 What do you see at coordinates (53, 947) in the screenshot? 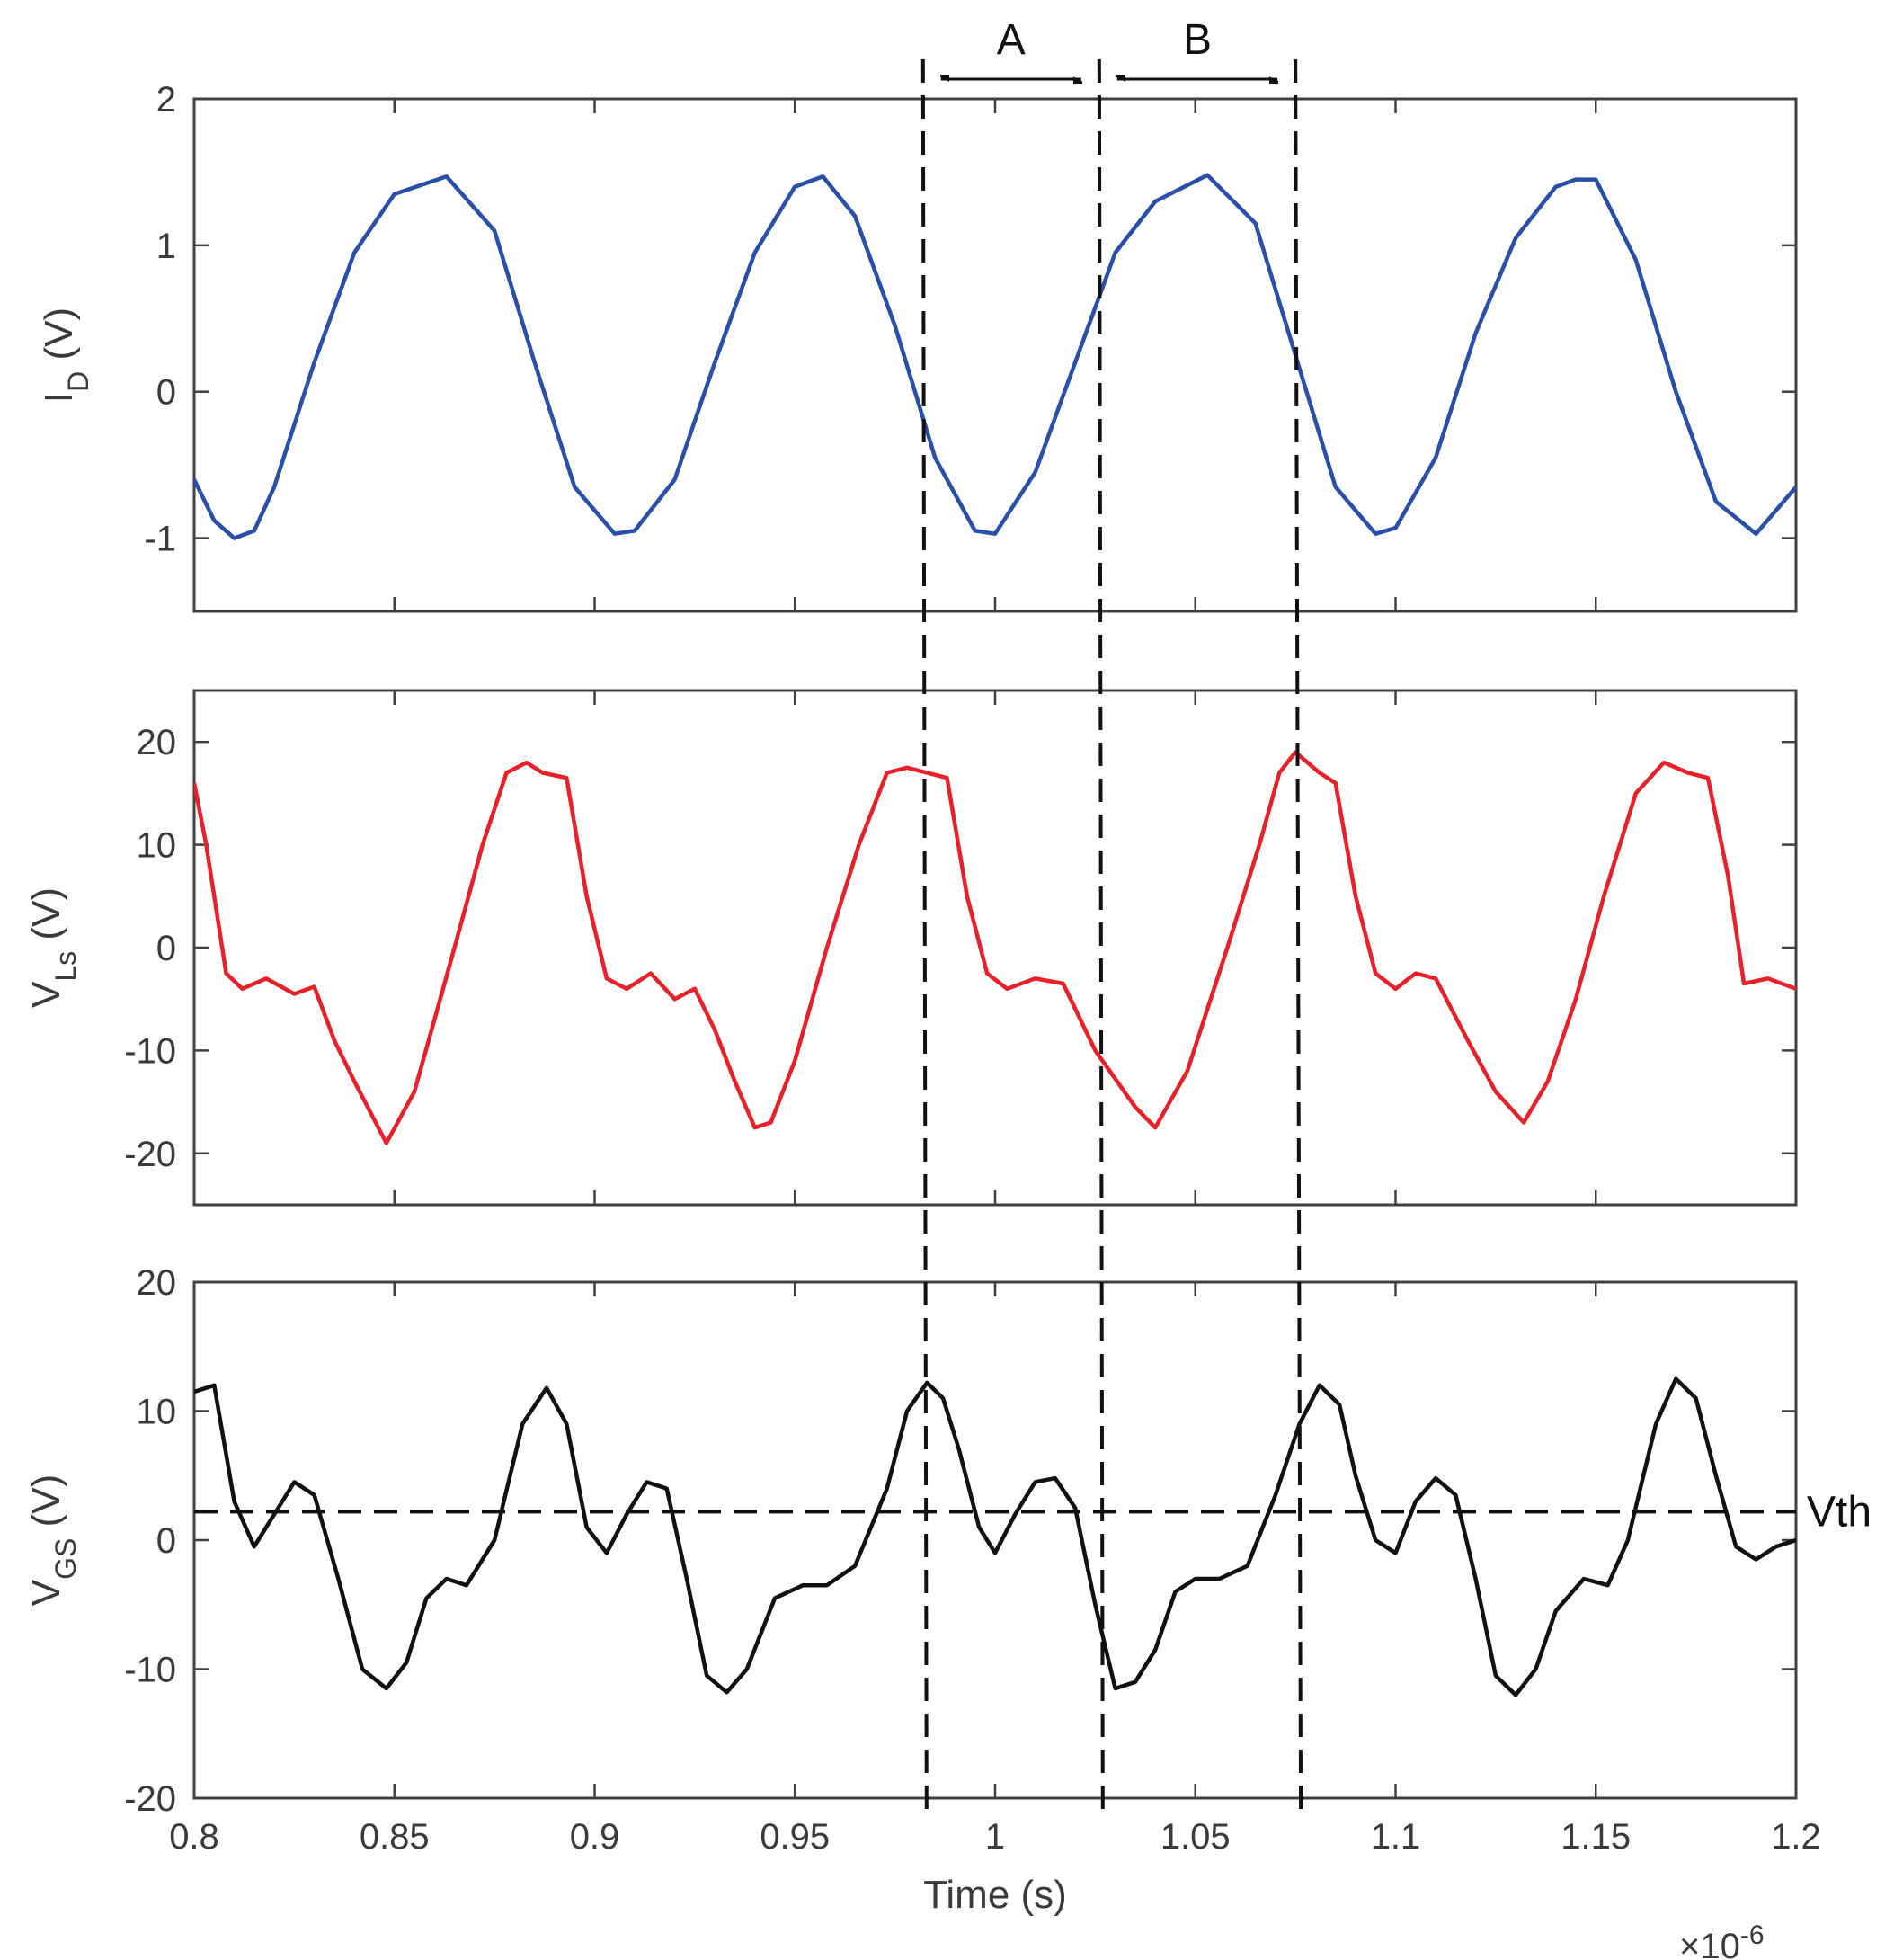
I see `y-axis-label: VLs (V)` at bounding box center [53, 947].